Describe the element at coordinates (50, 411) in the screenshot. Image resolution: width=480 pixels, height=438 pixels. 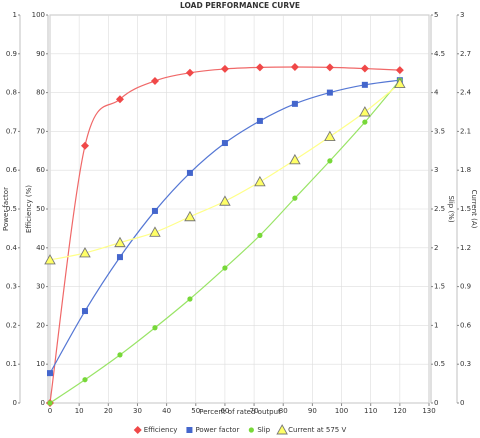
I see `x-tick-label: 0` at that location.